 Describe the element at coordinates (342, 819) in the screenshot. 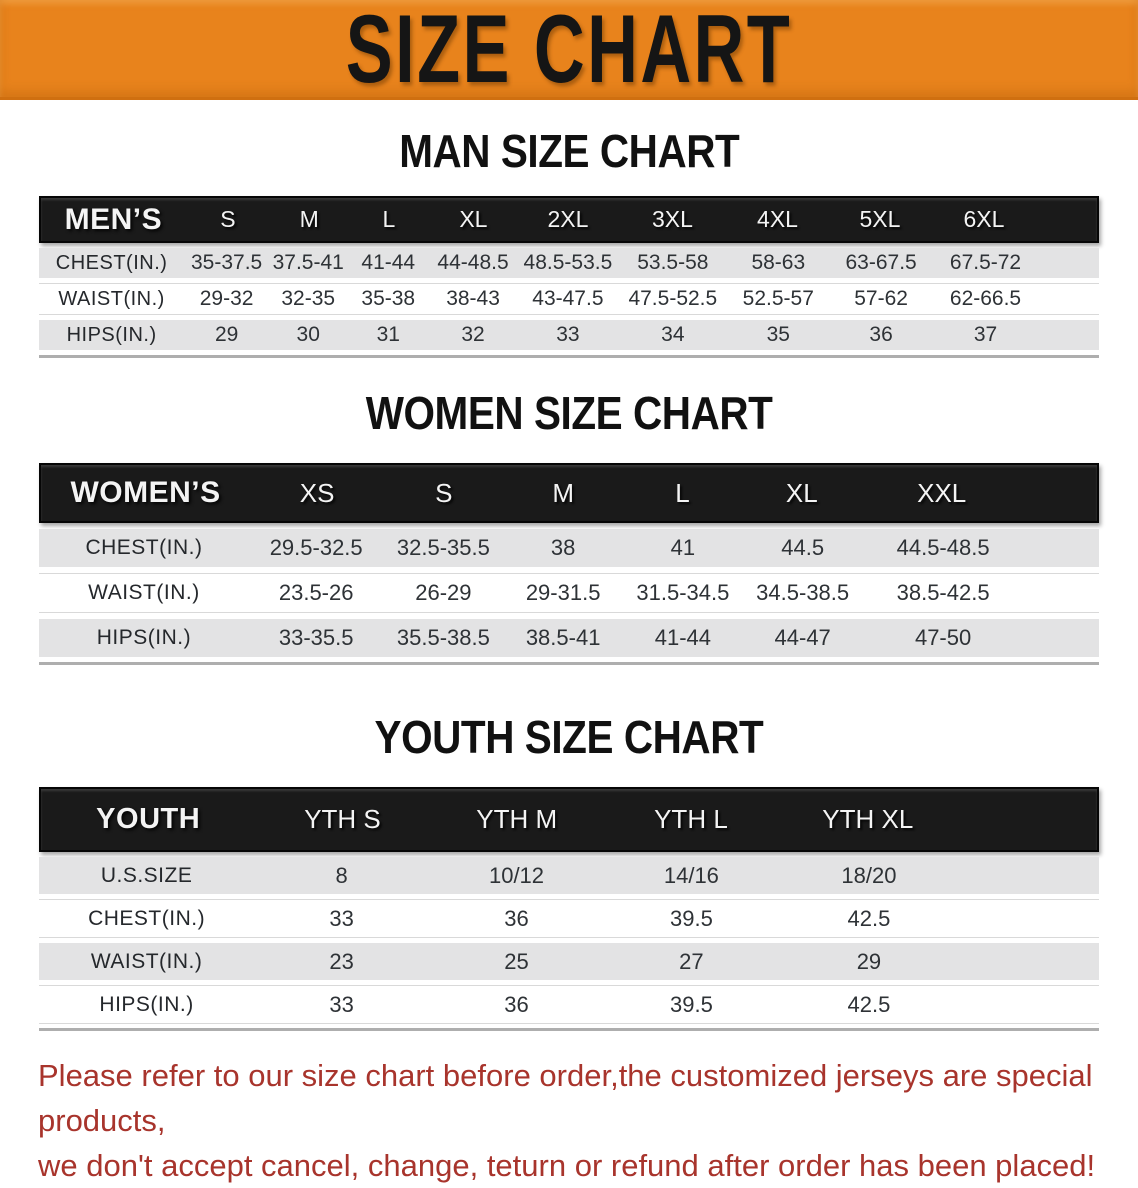

I see `size-header-cell: YTH S` at that location.